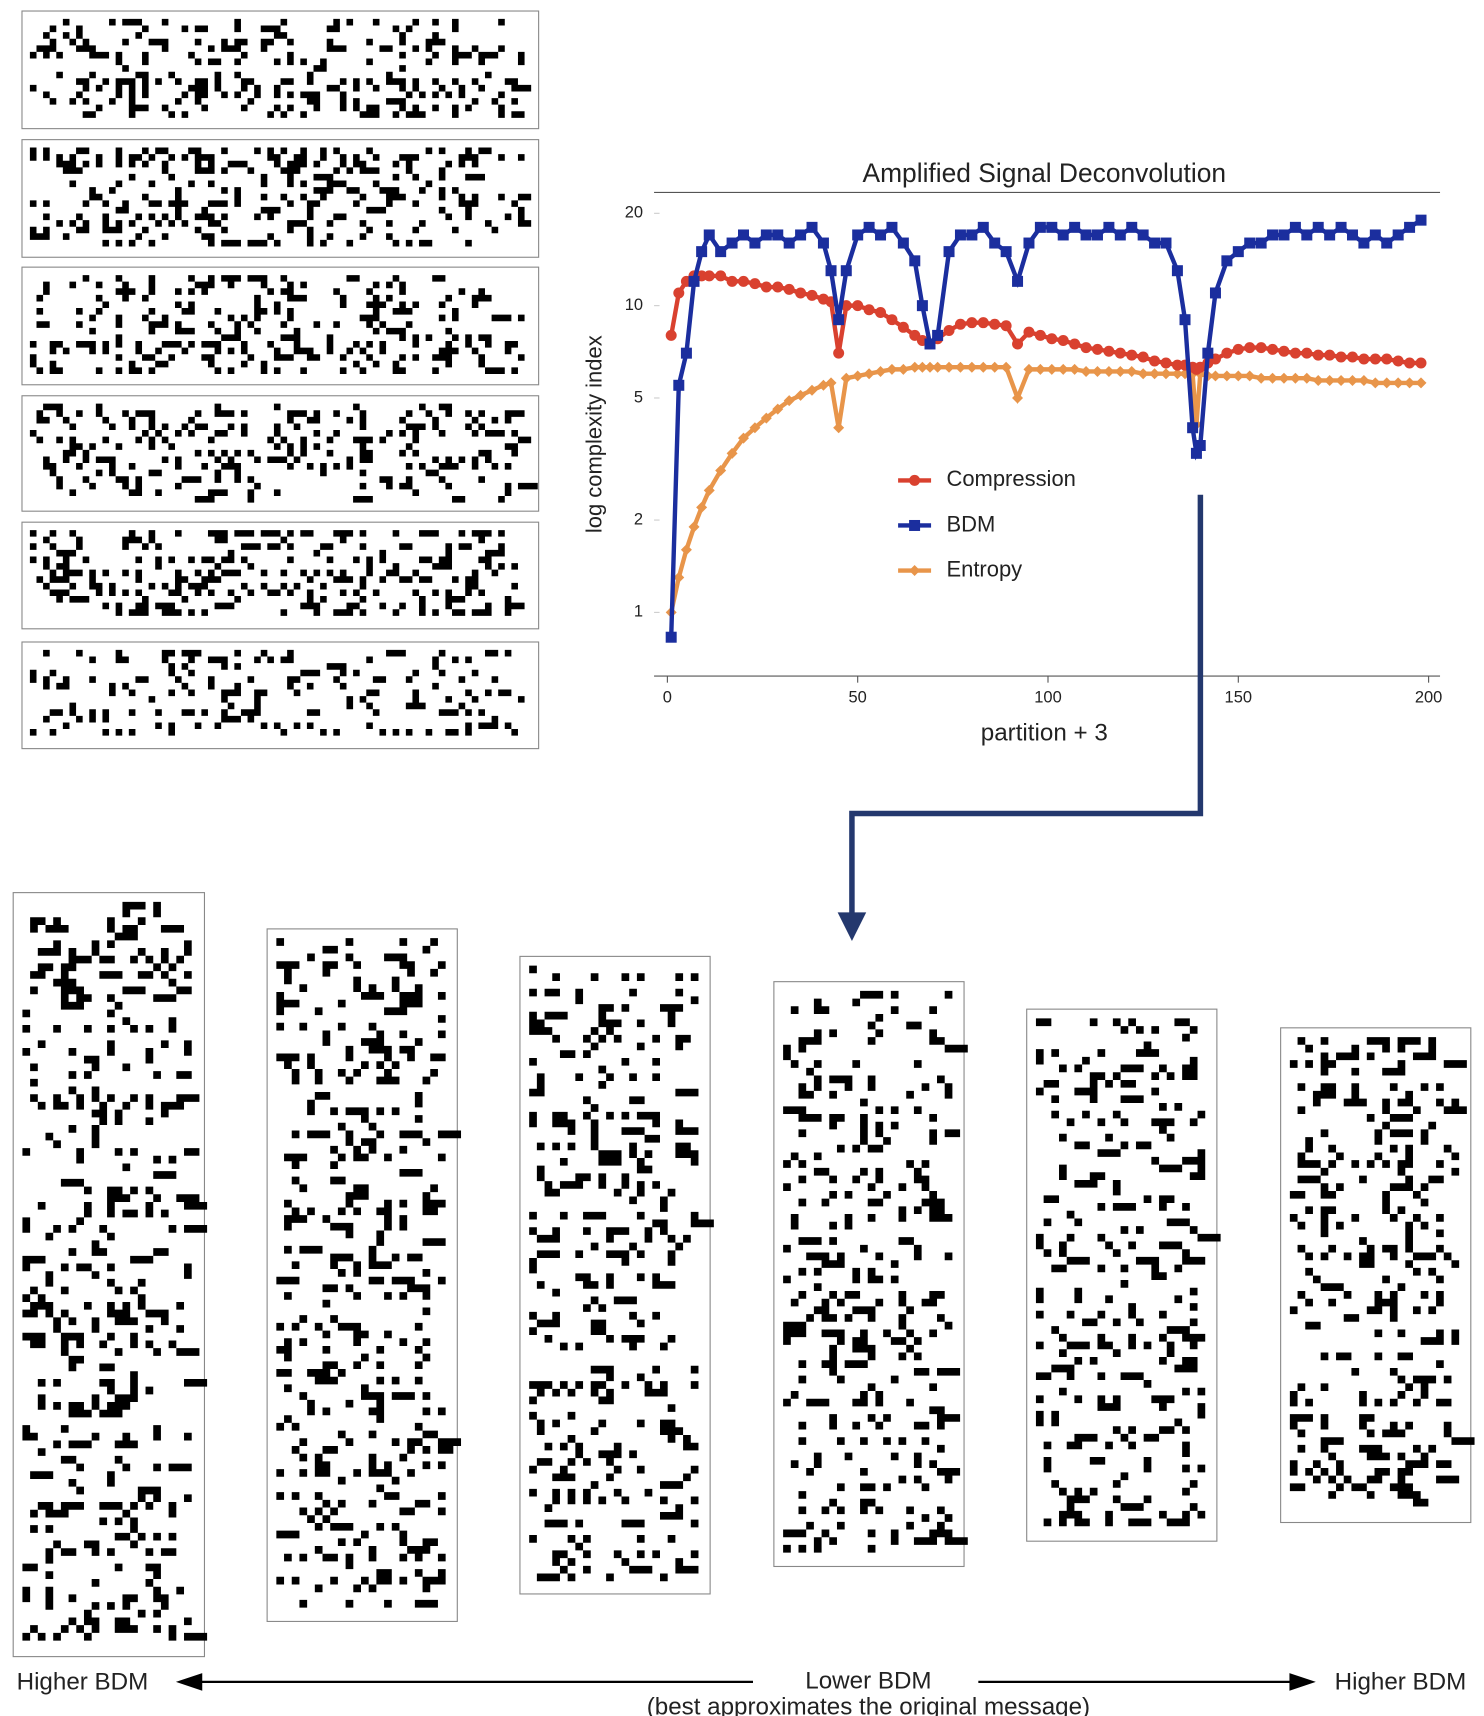  What do you see at coordinates (189, 1682) in the screenshot?
I see `left-arrowhead` at bounding box center [189, 1682].